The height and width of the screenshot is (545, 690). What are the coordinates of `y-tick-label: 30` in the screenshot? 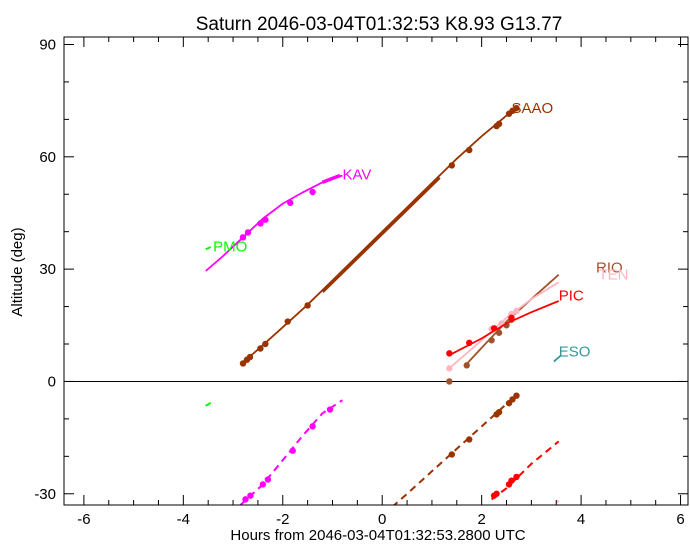 It's located at (47, 269).